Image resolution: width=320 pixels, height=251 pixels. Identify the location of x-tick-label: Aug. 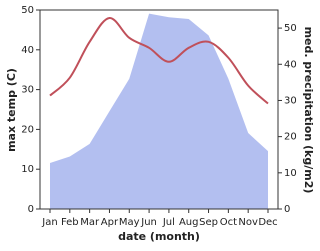
(189, 222).